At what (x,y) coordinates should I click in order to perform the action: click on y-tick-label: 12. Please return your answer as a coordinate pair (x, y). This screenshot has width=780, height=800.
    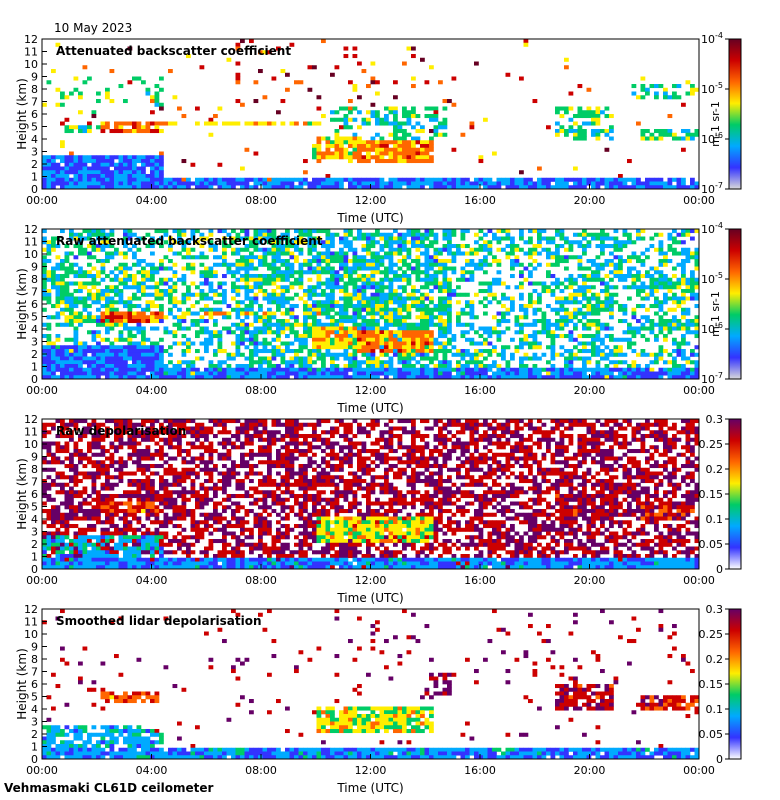
    Looking at the image, I should click on (31, 39).